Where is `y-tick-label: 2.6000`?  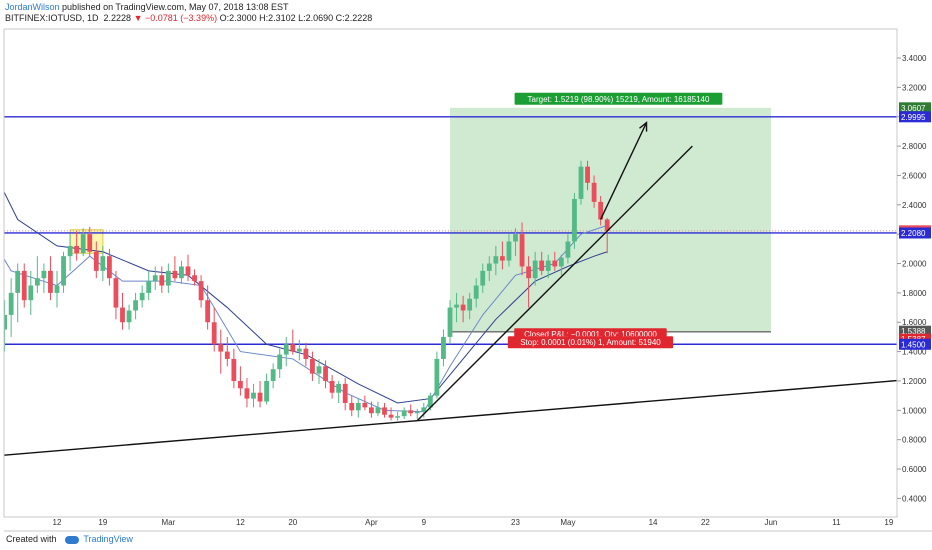 y-tick-label: 2.6000 is located at coordinates (914, 175).